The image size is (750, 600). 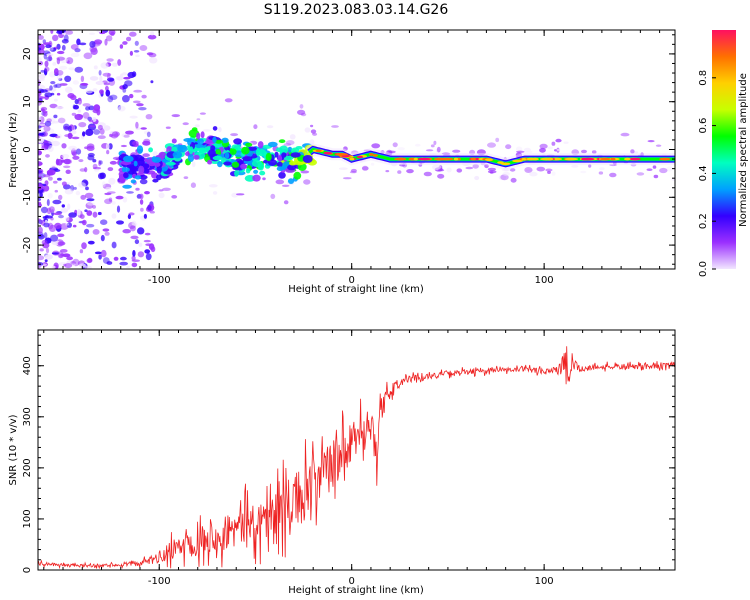 I want to click on spectrogram-y-axis-label: Frequency (Hz), so click(x=13, y=150).